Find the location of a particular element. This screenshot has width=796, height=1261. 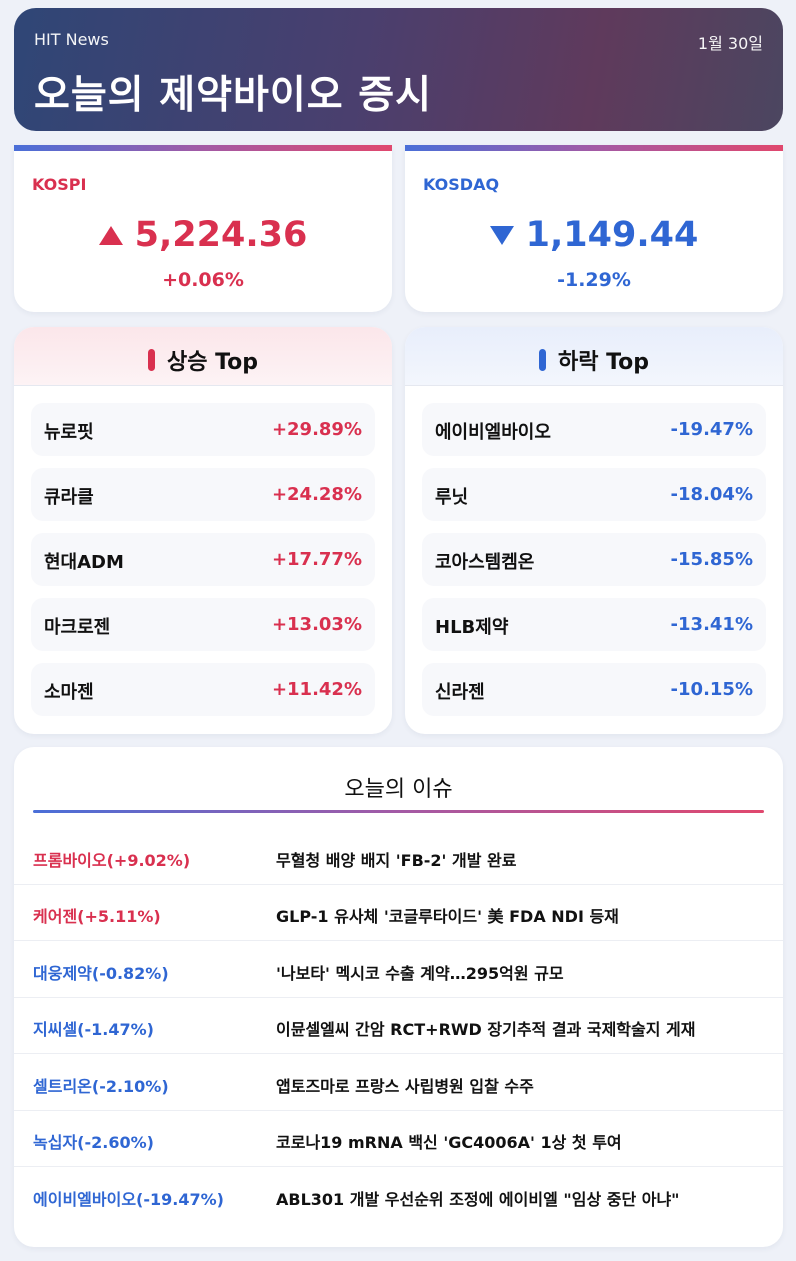

issue-headline: 이뮨셀엘씨 간암 RCT+RWD 장기추적 결과 국제학술지 게재 is located at coordinates (486, 1029).